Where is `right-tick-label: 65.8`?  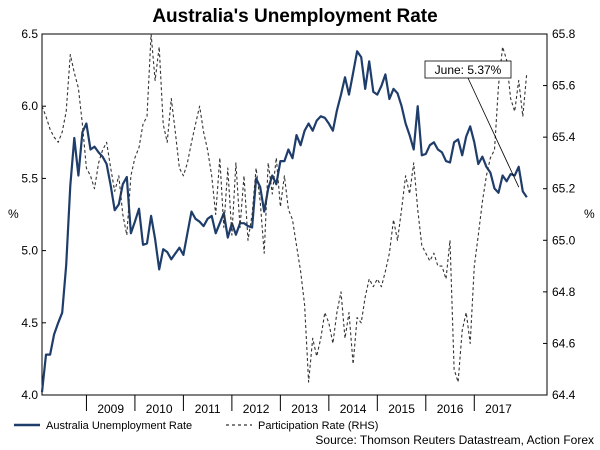 right-tick-label: 65.8 is located at coordinates (564, 34).